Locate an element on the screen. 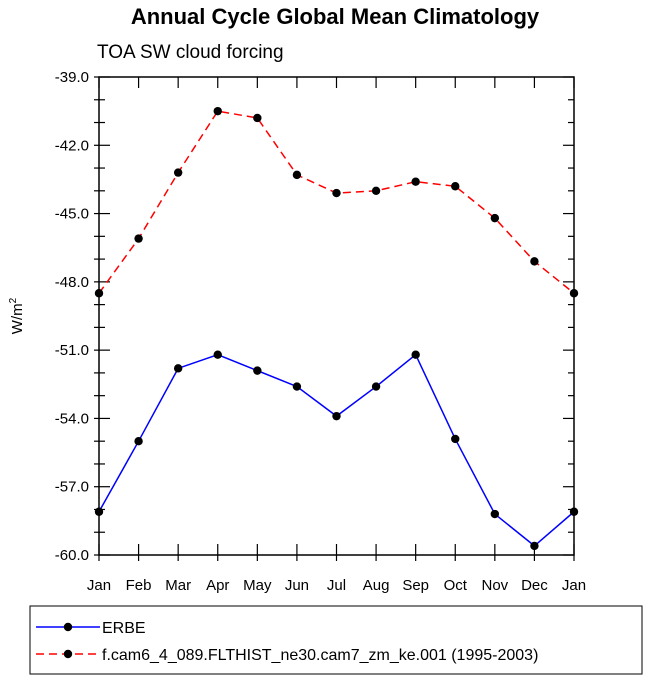  legend-box is located at coordinates (336, 640).